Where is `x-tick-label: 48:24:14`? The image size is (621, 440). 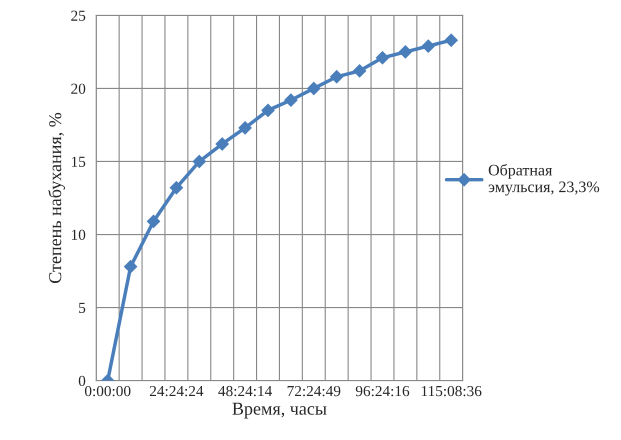
x-tick-label: 48:24:14 is located at coordinates (245, 391).